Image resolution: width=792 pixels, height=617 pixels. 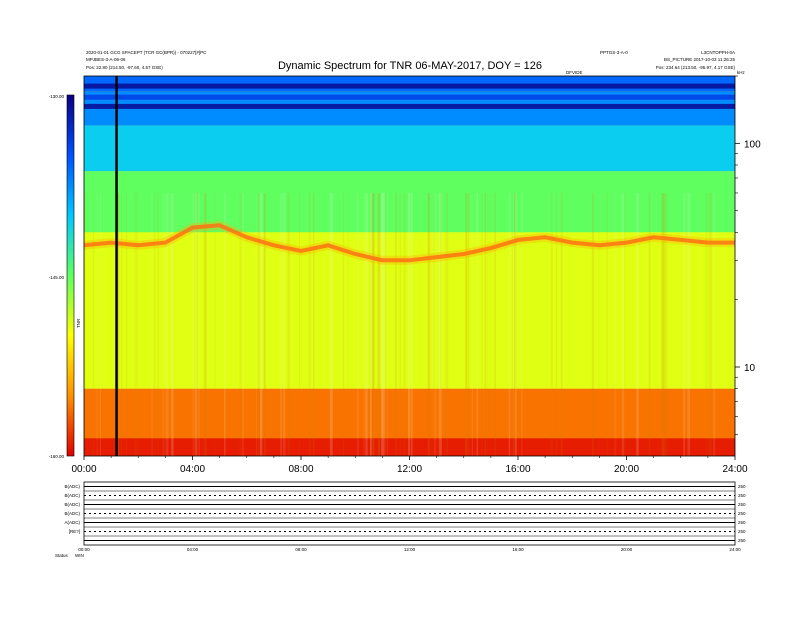 I want to click on x-tick-label: 08:00, so click(x=300, y=469).